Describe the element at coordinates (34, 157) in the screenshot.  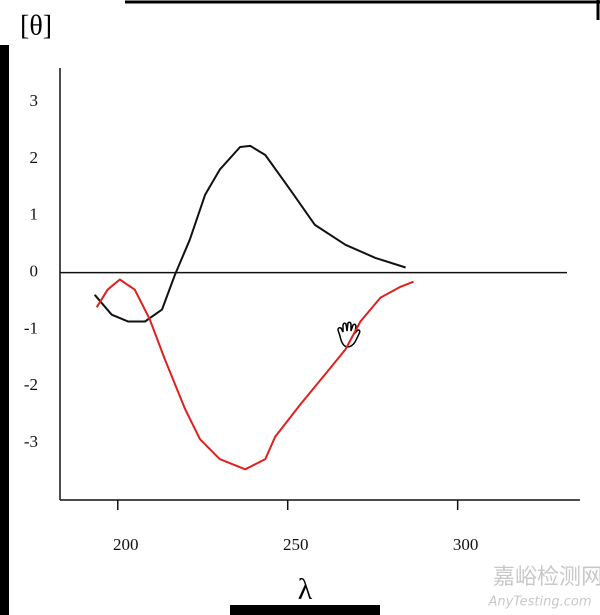
I see `y-tick-label: 2` at that location.